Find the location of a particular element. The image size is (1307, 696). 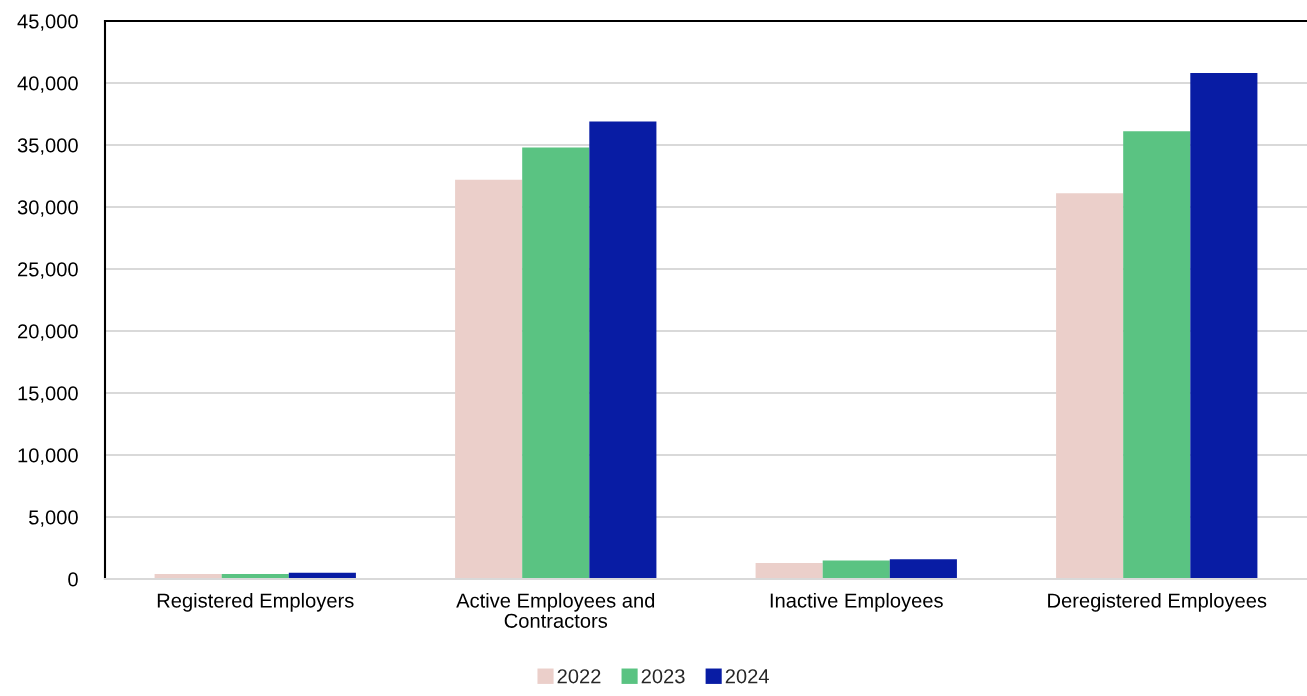

x-tick-label: Inactive Employees is located at coordinates (856, 602).